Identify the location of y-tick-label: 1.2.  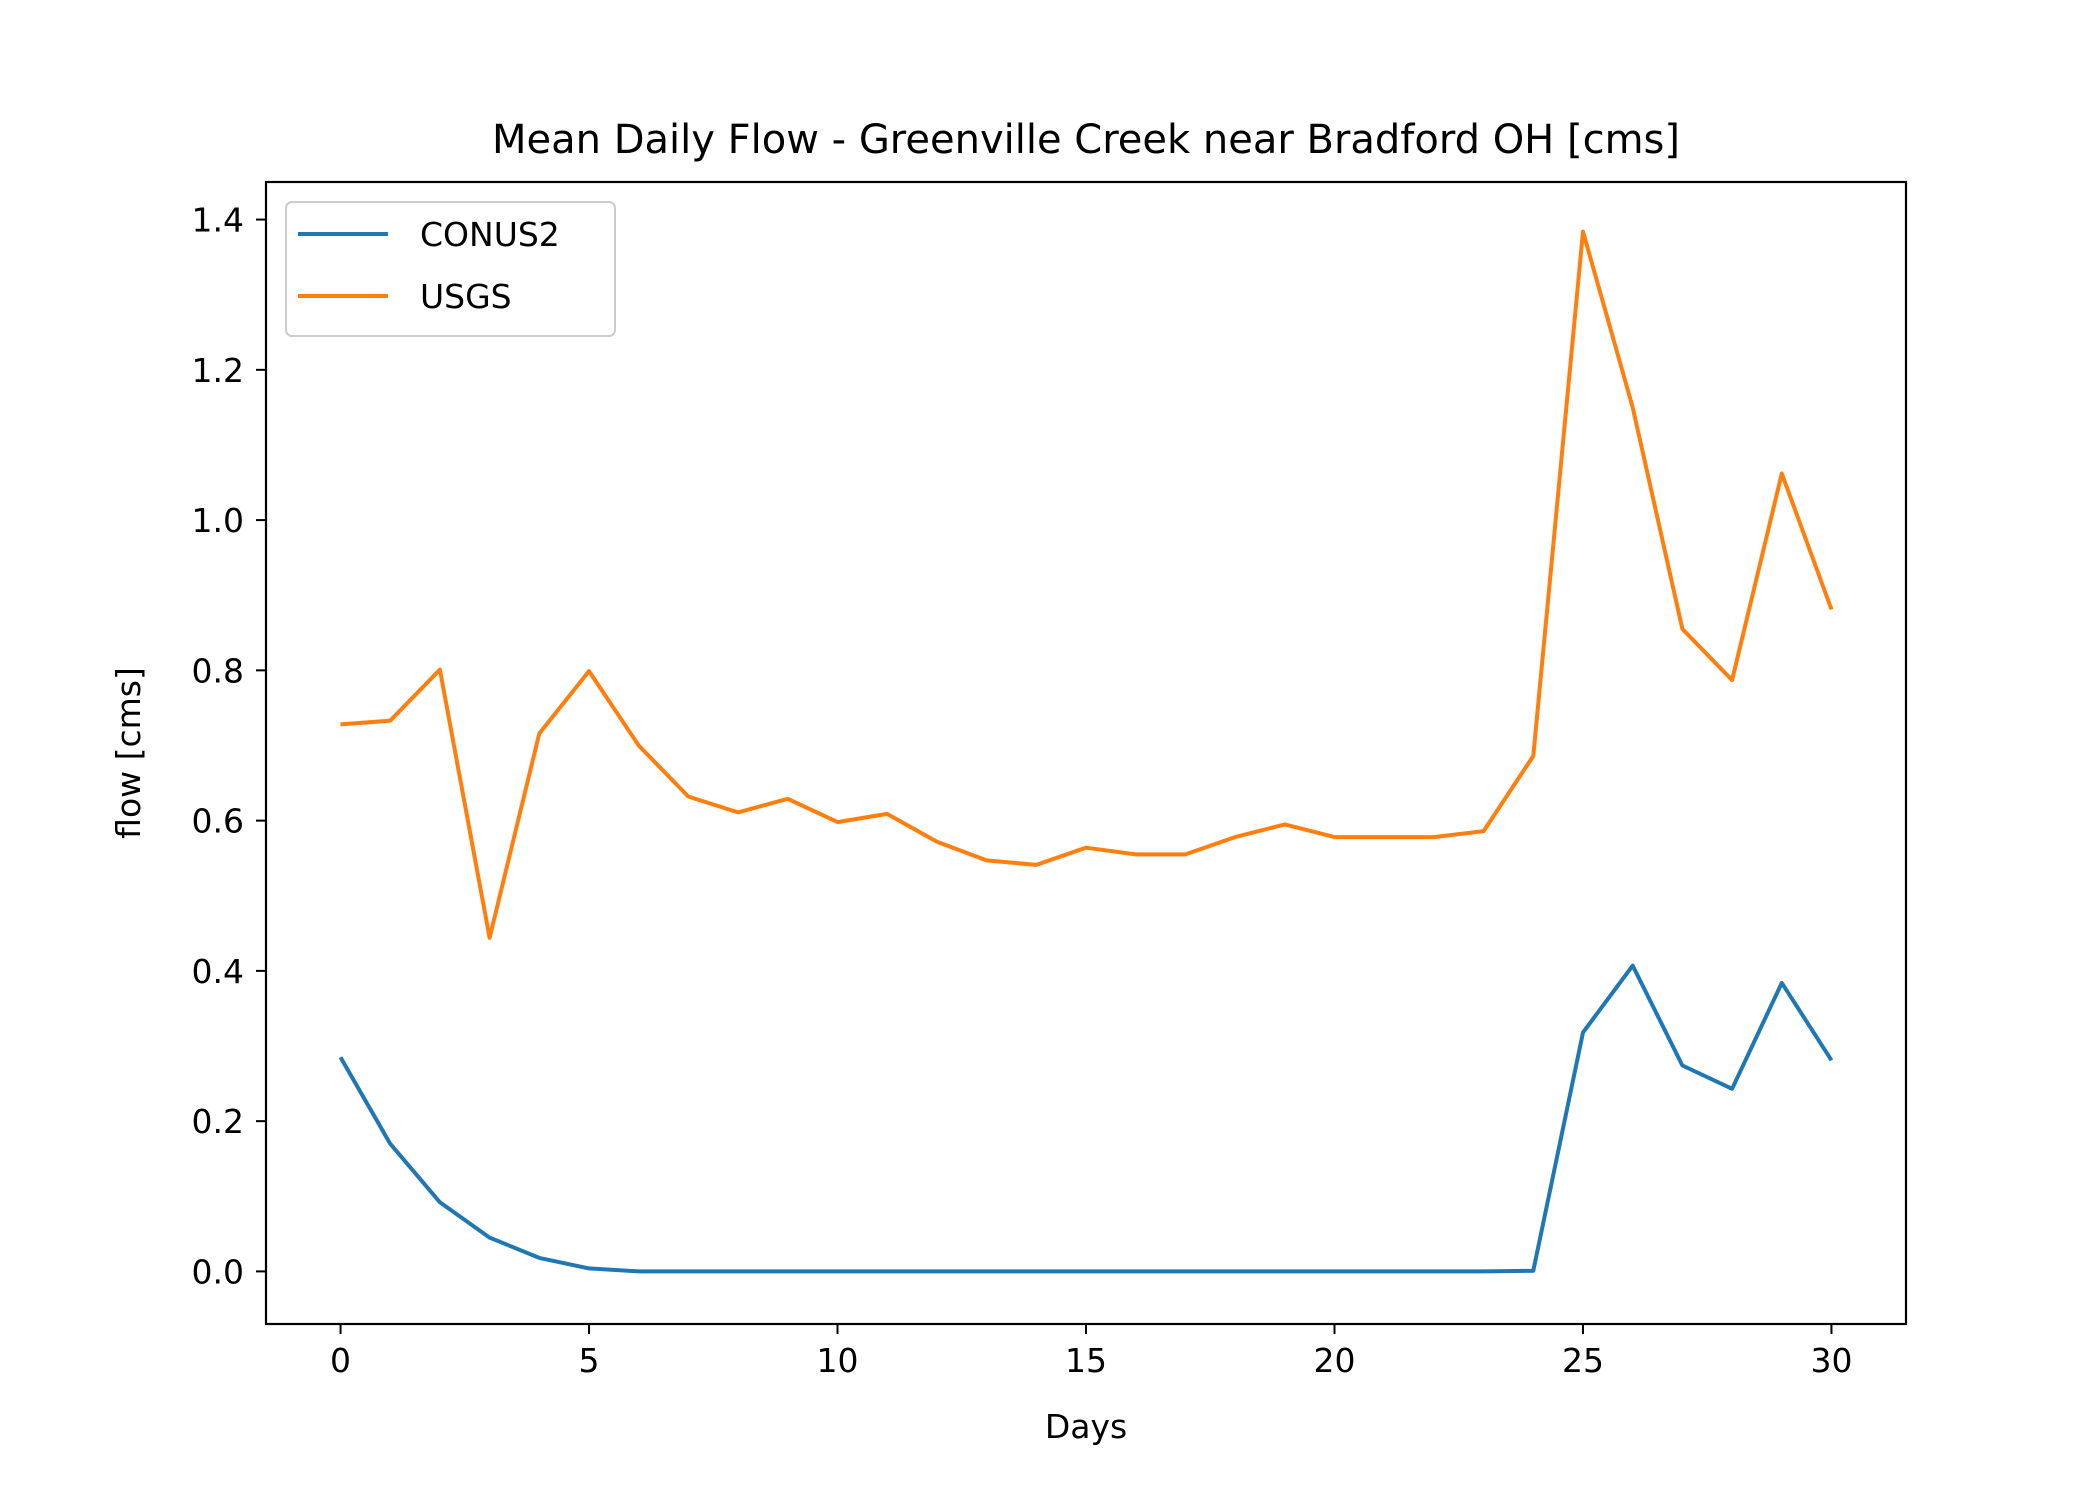
(218, 370).